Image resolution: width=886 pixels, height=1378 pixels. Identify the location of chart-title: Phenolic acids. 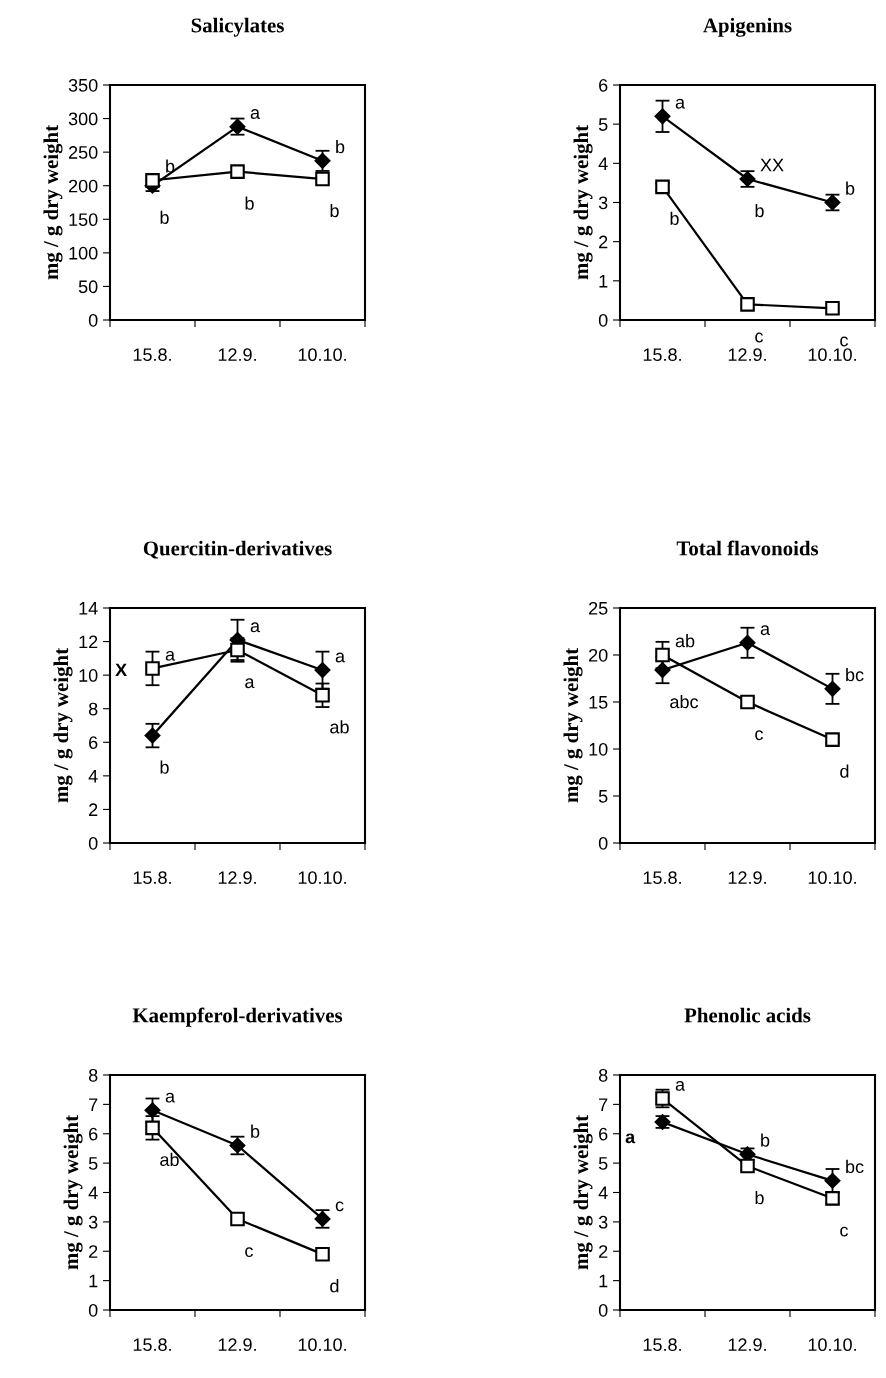
(747, 1015).